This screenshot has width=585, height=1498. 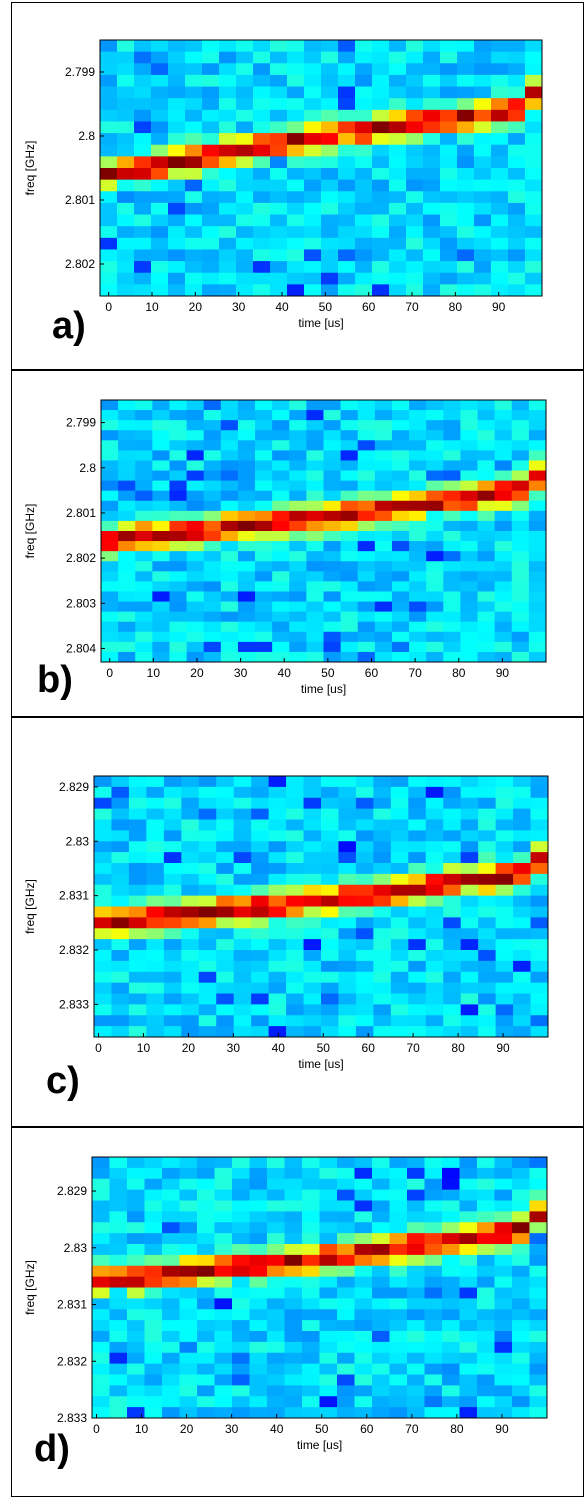 I want to click on heatmap-cells, so click(x=320, y=1288).